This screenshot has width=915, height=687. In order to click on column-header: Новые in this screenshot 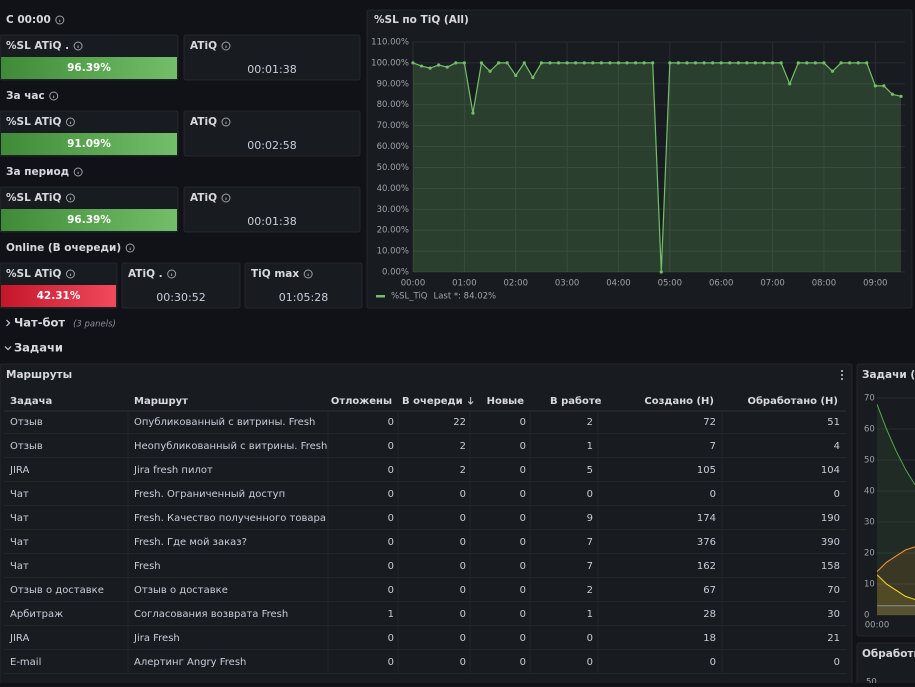, I will do `click(506, 401)`.